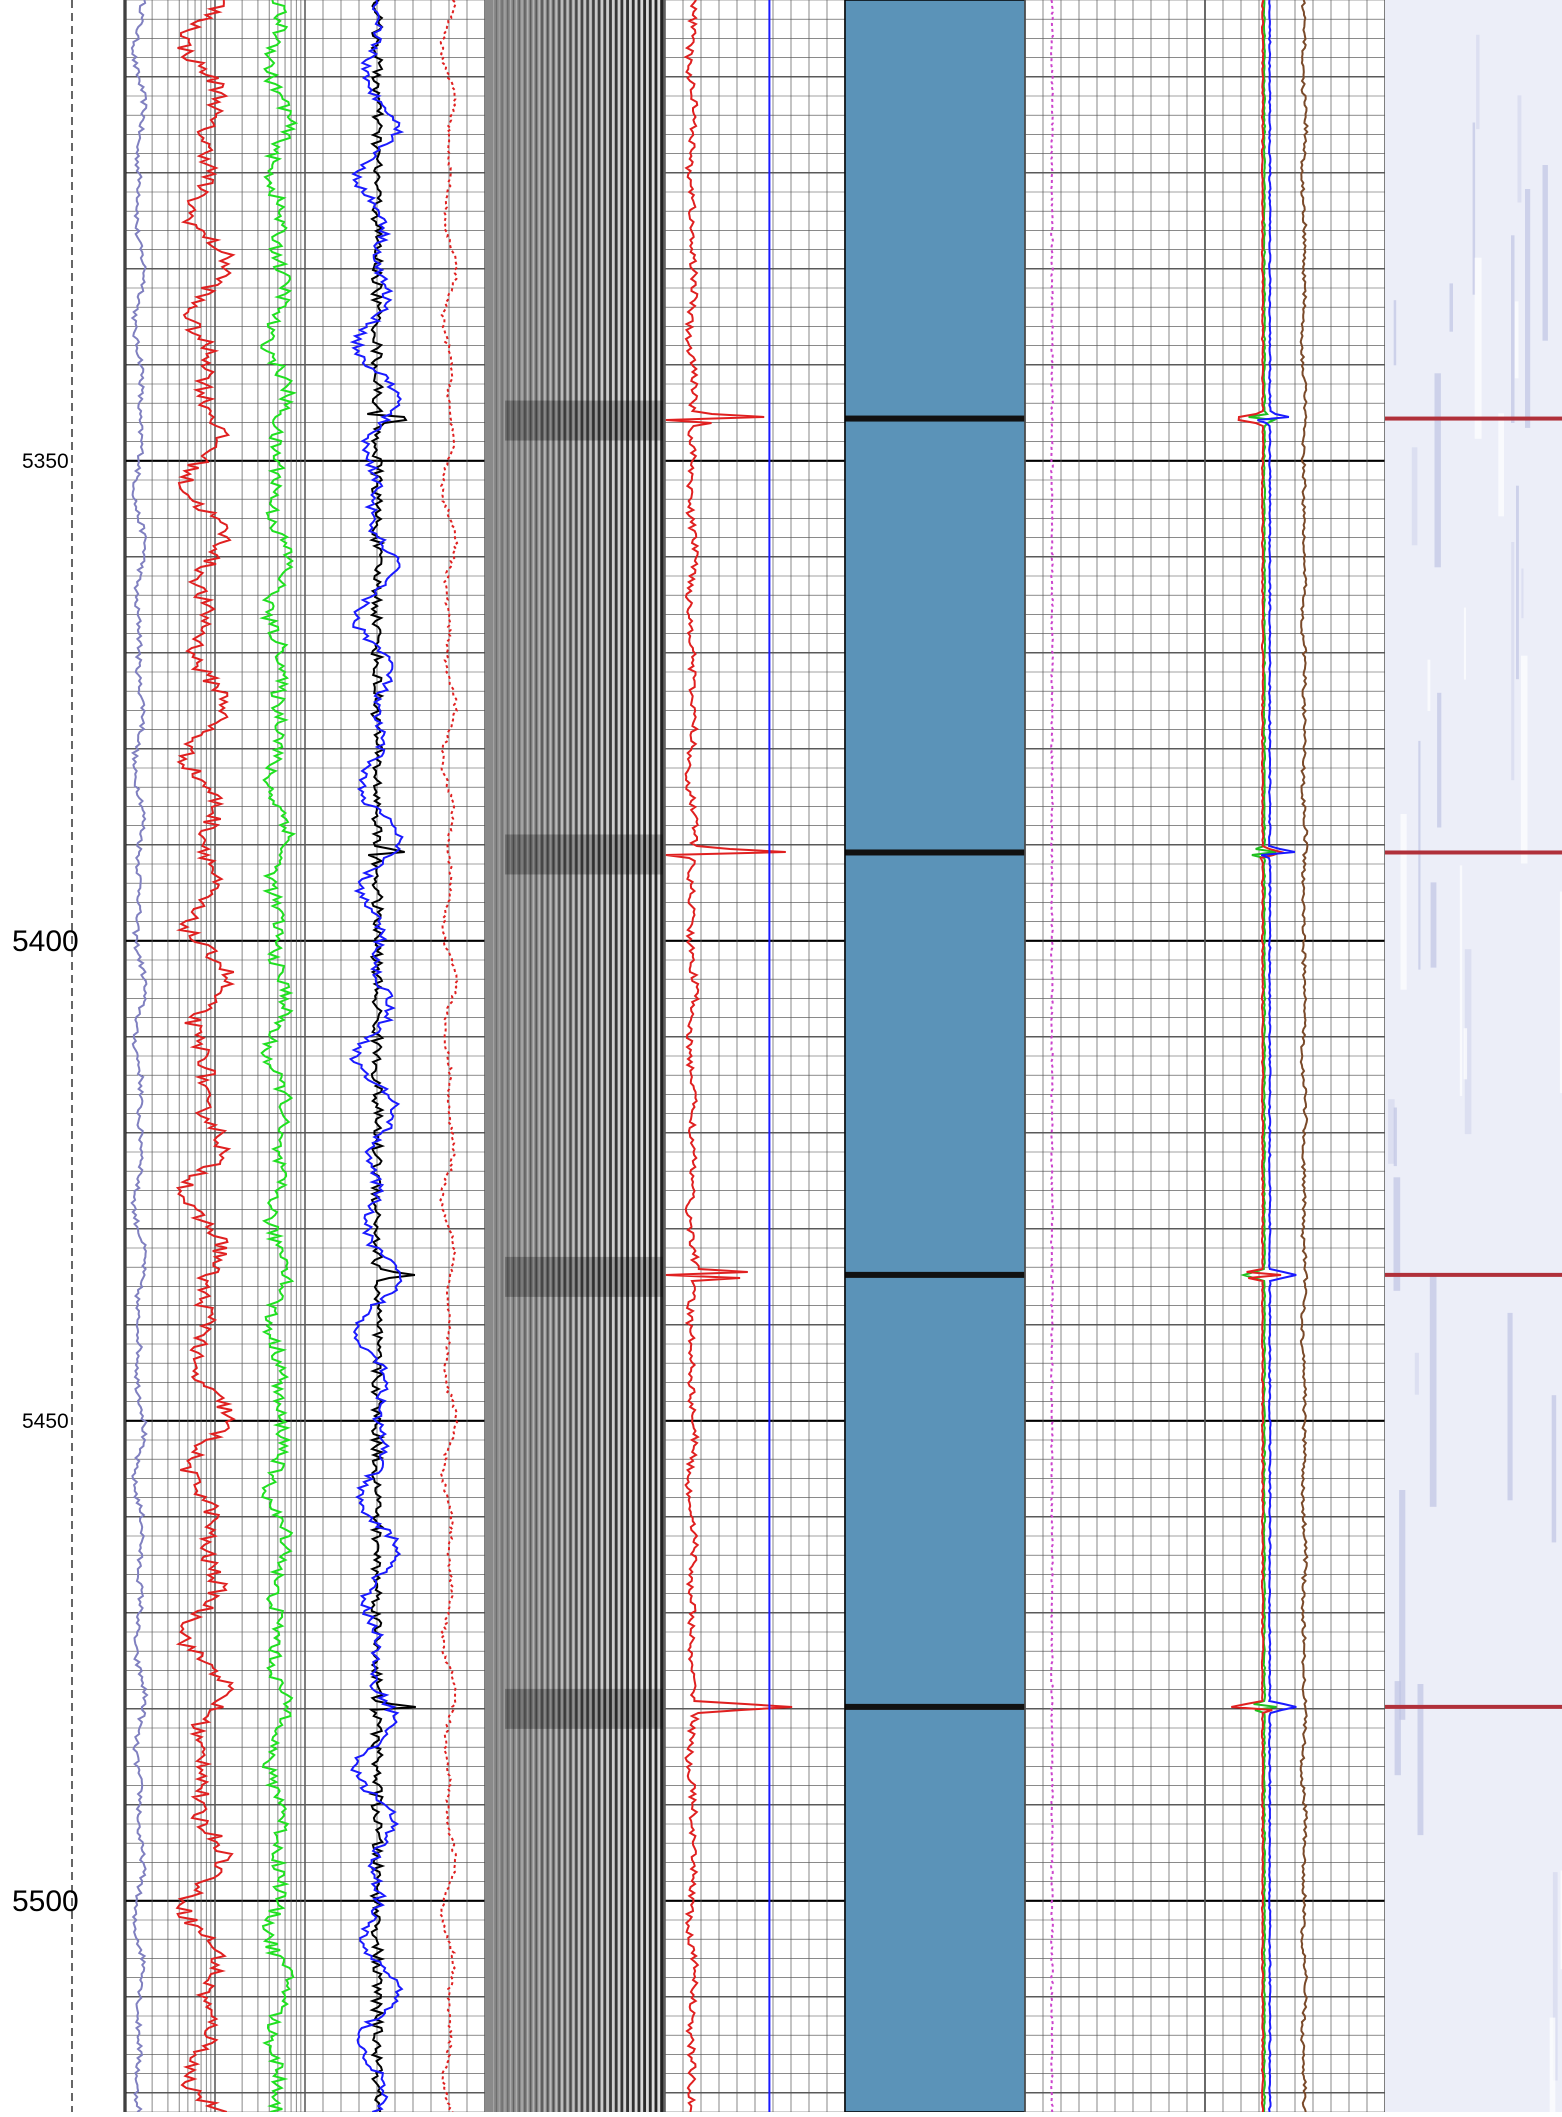 The width and height of the screenshot is (1562, 2117). I want to click on depth-tick-label: 5400, so click(45, 941).